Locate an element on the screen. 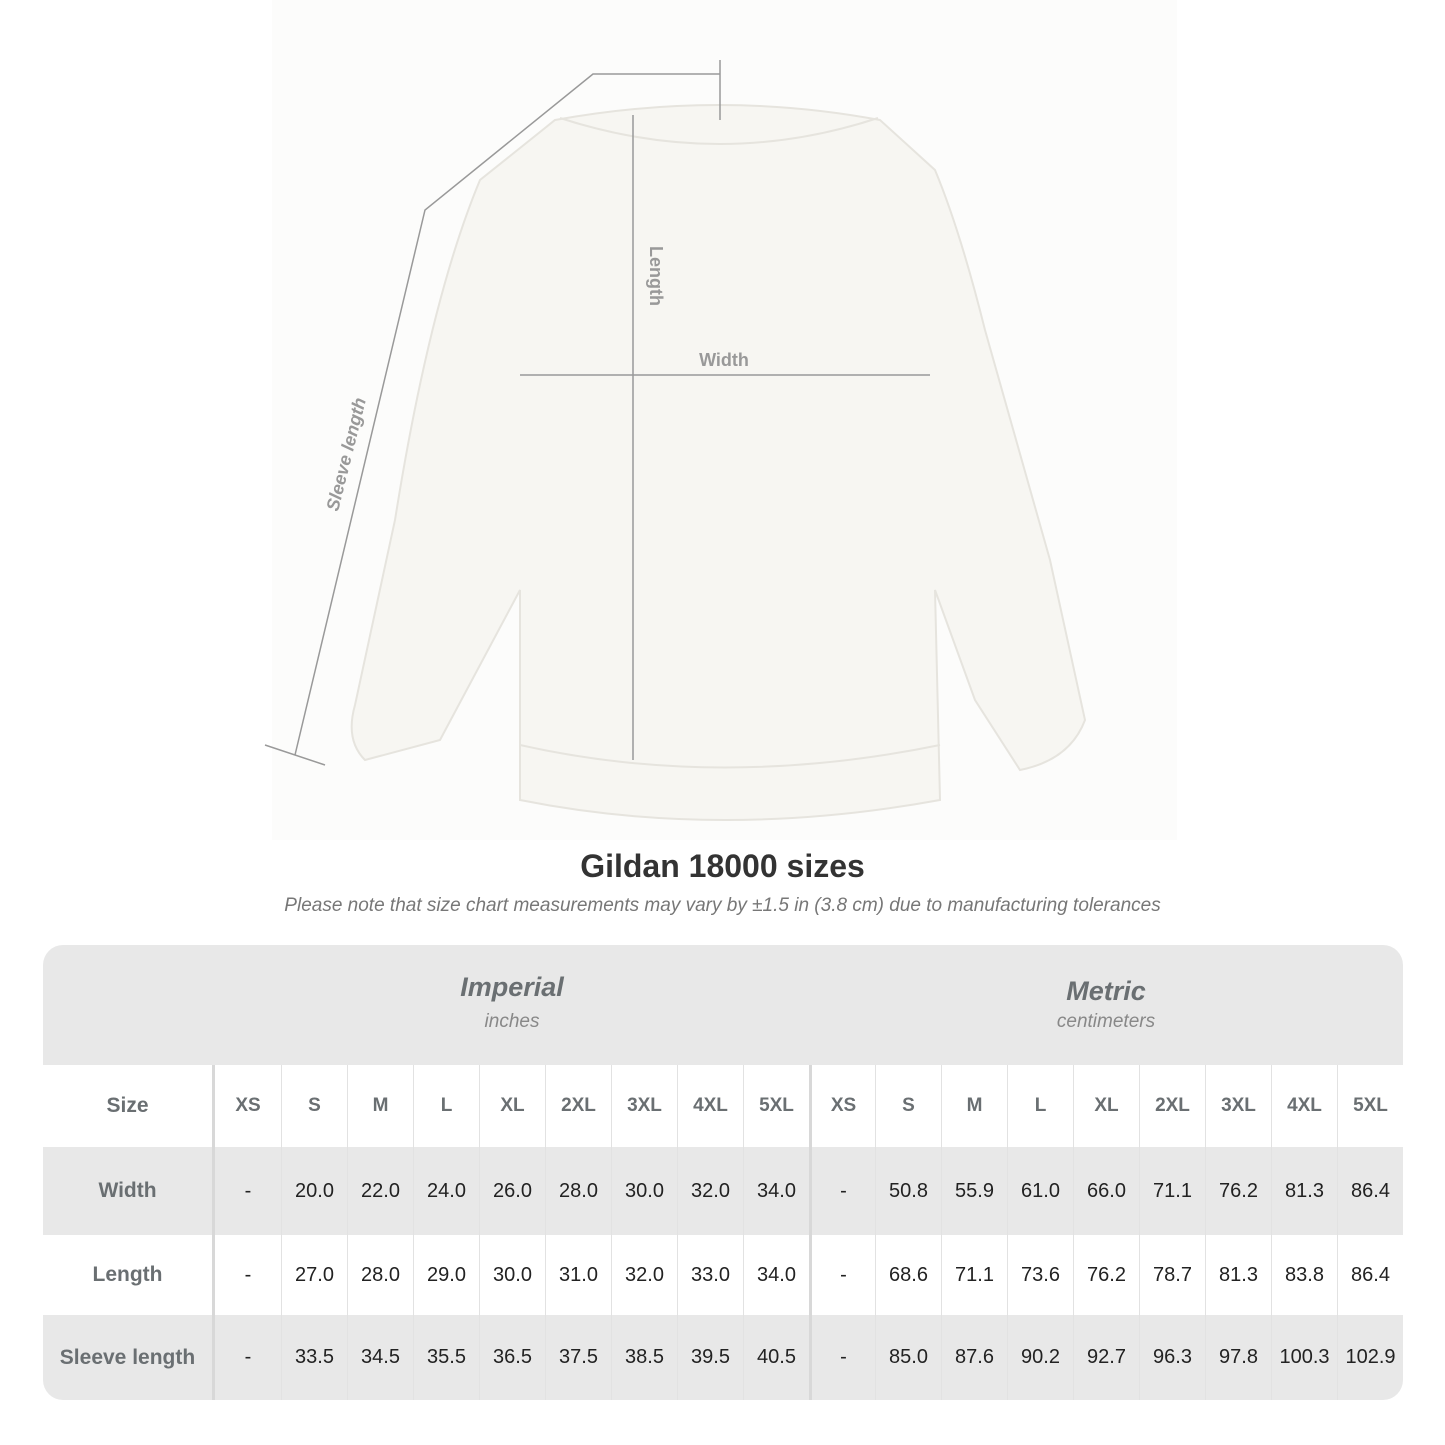 The image size is (1445, 1445). metric-value-cell: 66.0 is located at coordinates (1106, 1191).